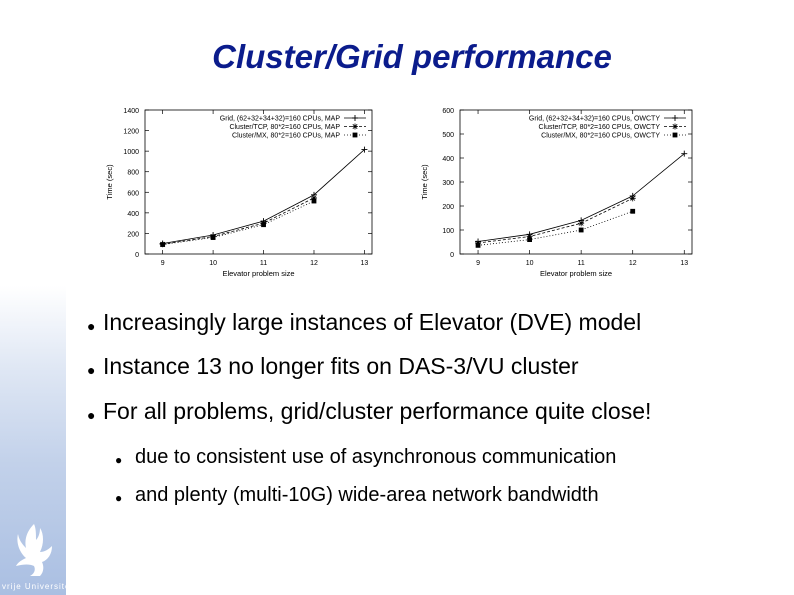  What do you see at coordinates (448, 231) in the screenshot?
I see `y-tick-label: 100` at bounding box center [448, 231].